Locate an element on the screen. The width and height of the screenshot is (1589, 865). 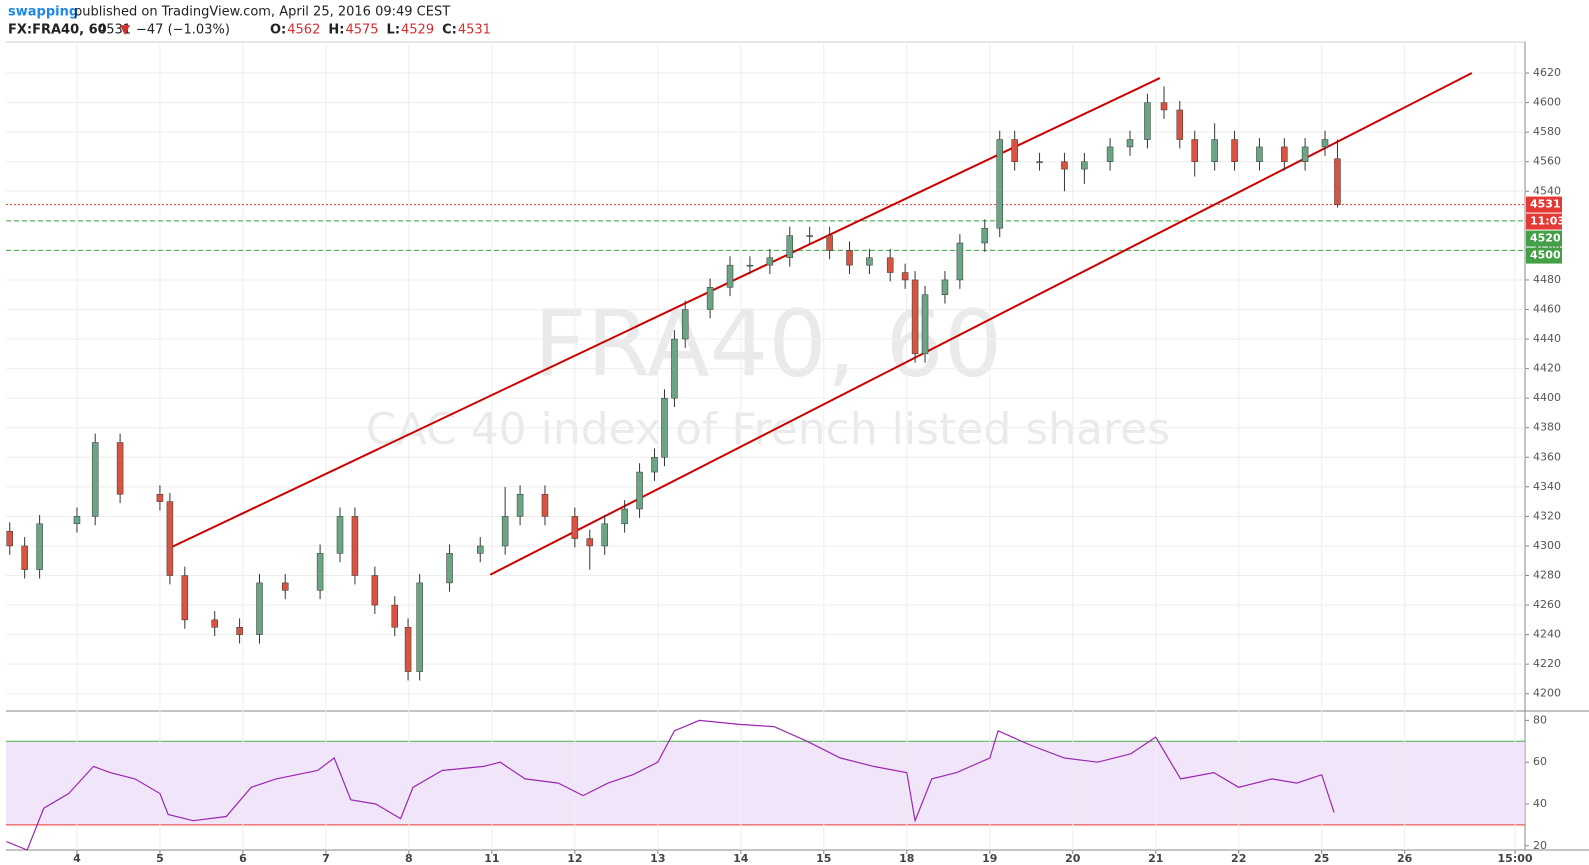
ohlc-label: H: is located at coordinates (336, 30).